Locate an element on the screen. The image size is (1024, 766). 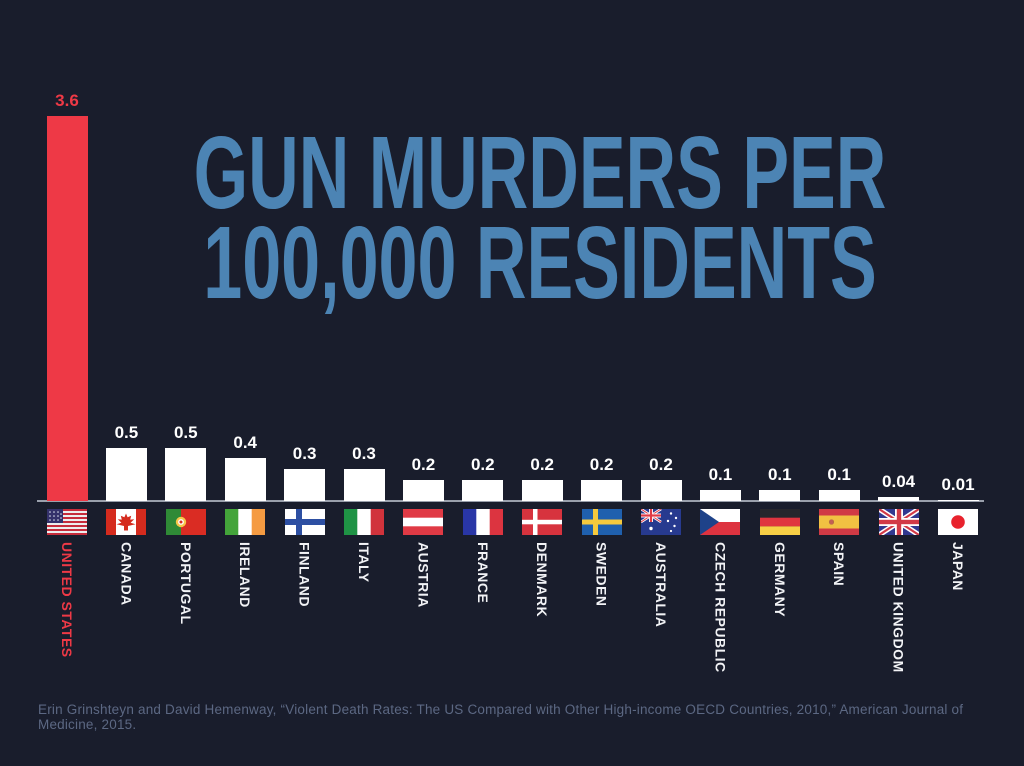
bar-value-label: 0.04 is located at coordinates (899, 481).